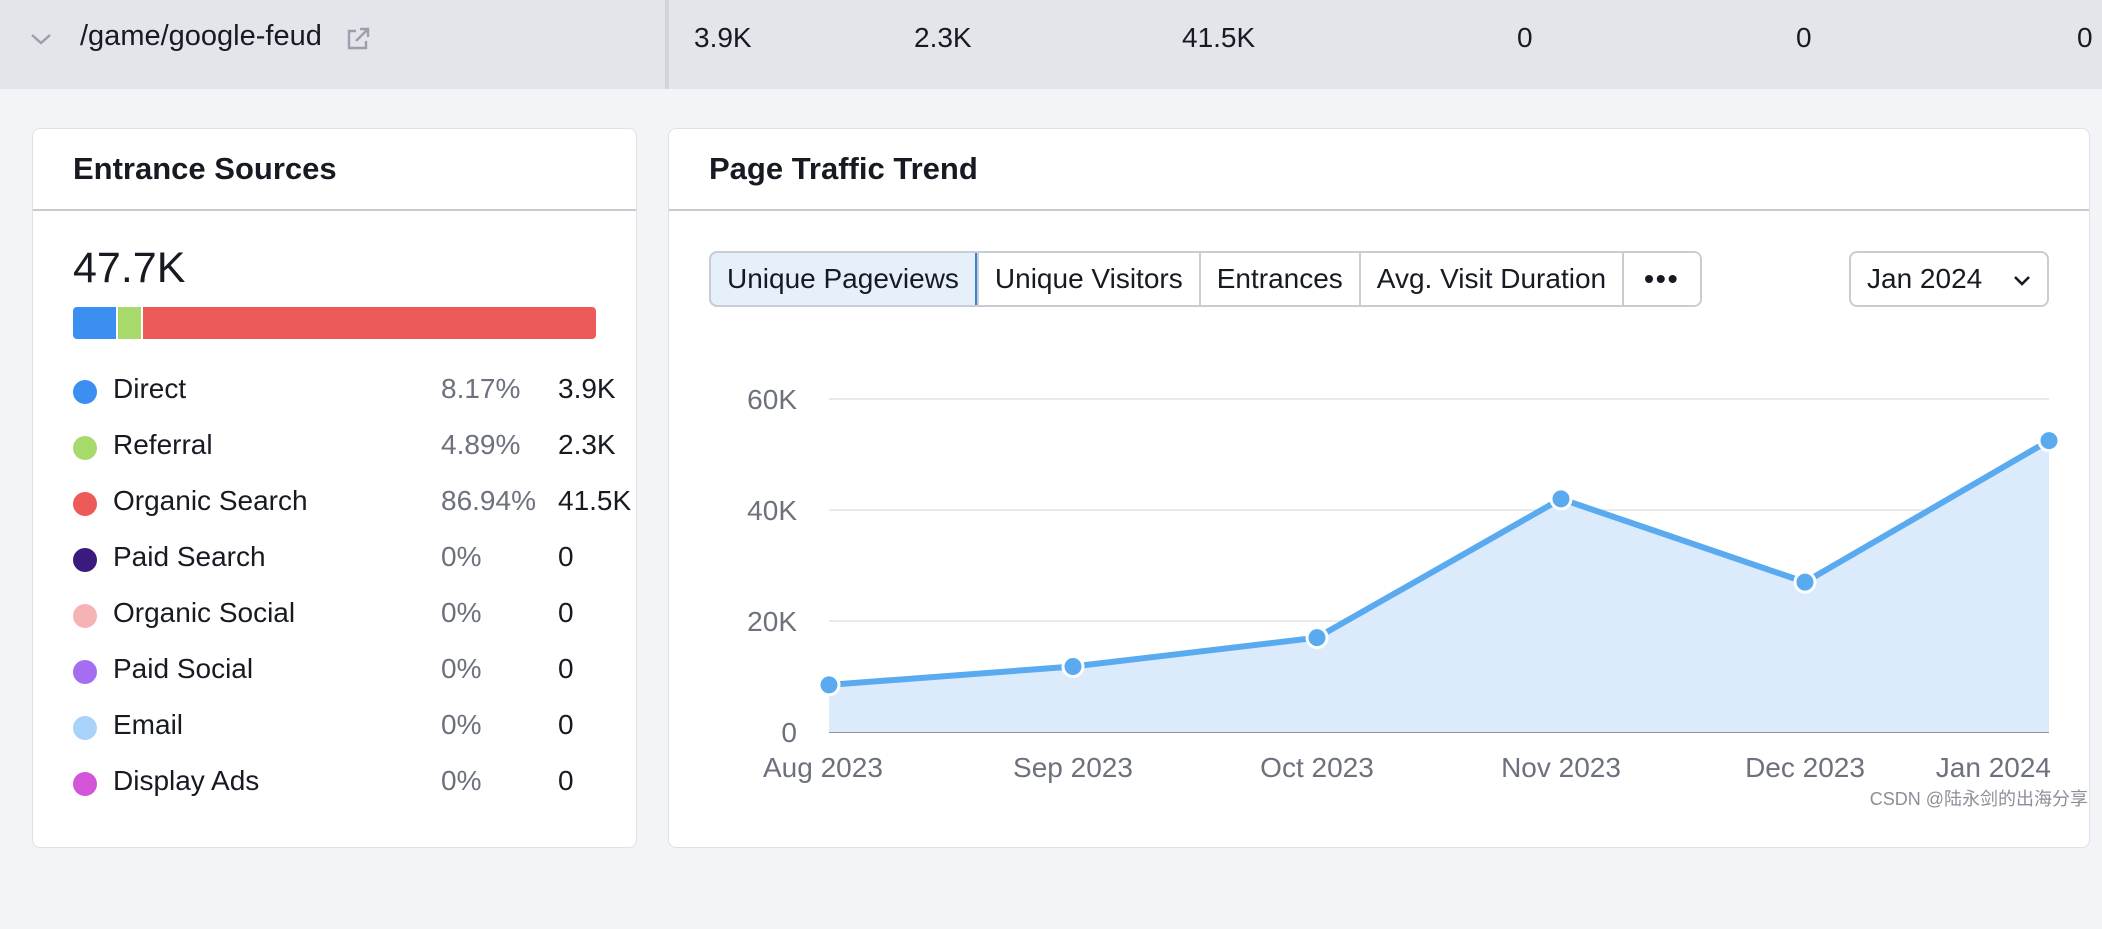 The height and width of the screenshot is (929, 2102). I want to click on share-segment-direct, so click(94, 323).